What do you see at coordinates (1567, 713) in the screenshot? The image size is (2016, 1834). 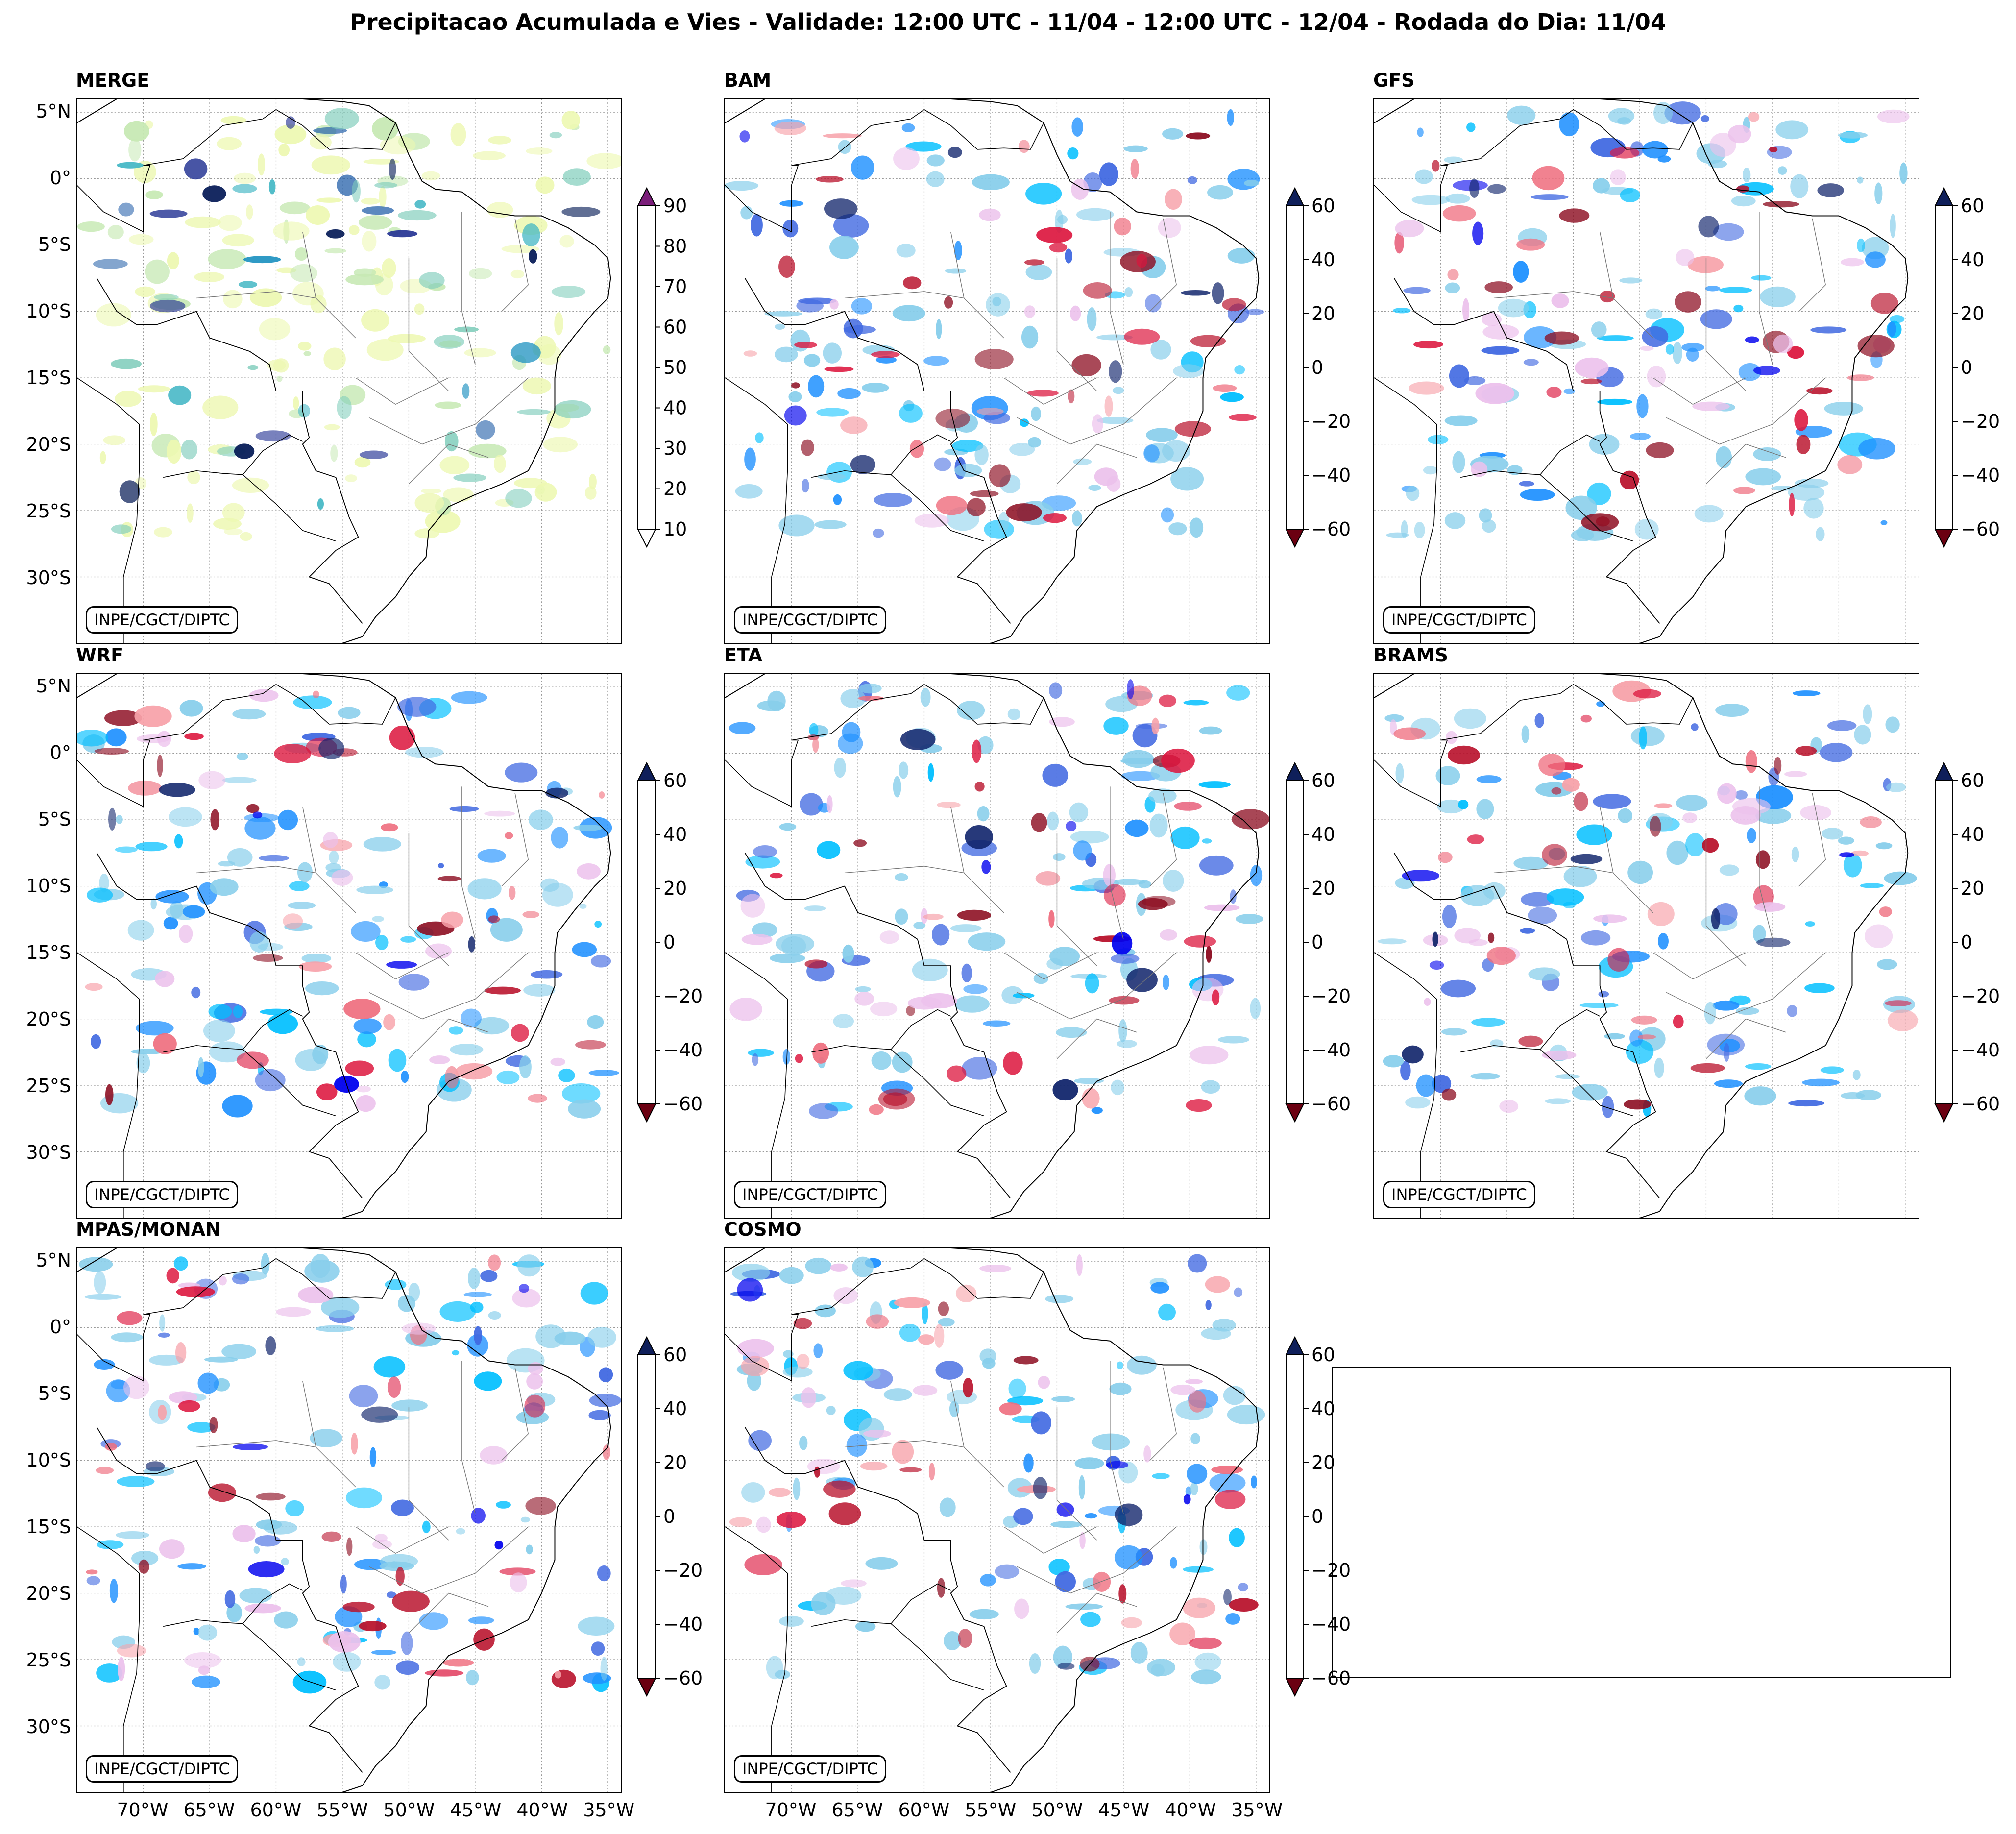 I see `north-border` at bounding box center [1567, 713].